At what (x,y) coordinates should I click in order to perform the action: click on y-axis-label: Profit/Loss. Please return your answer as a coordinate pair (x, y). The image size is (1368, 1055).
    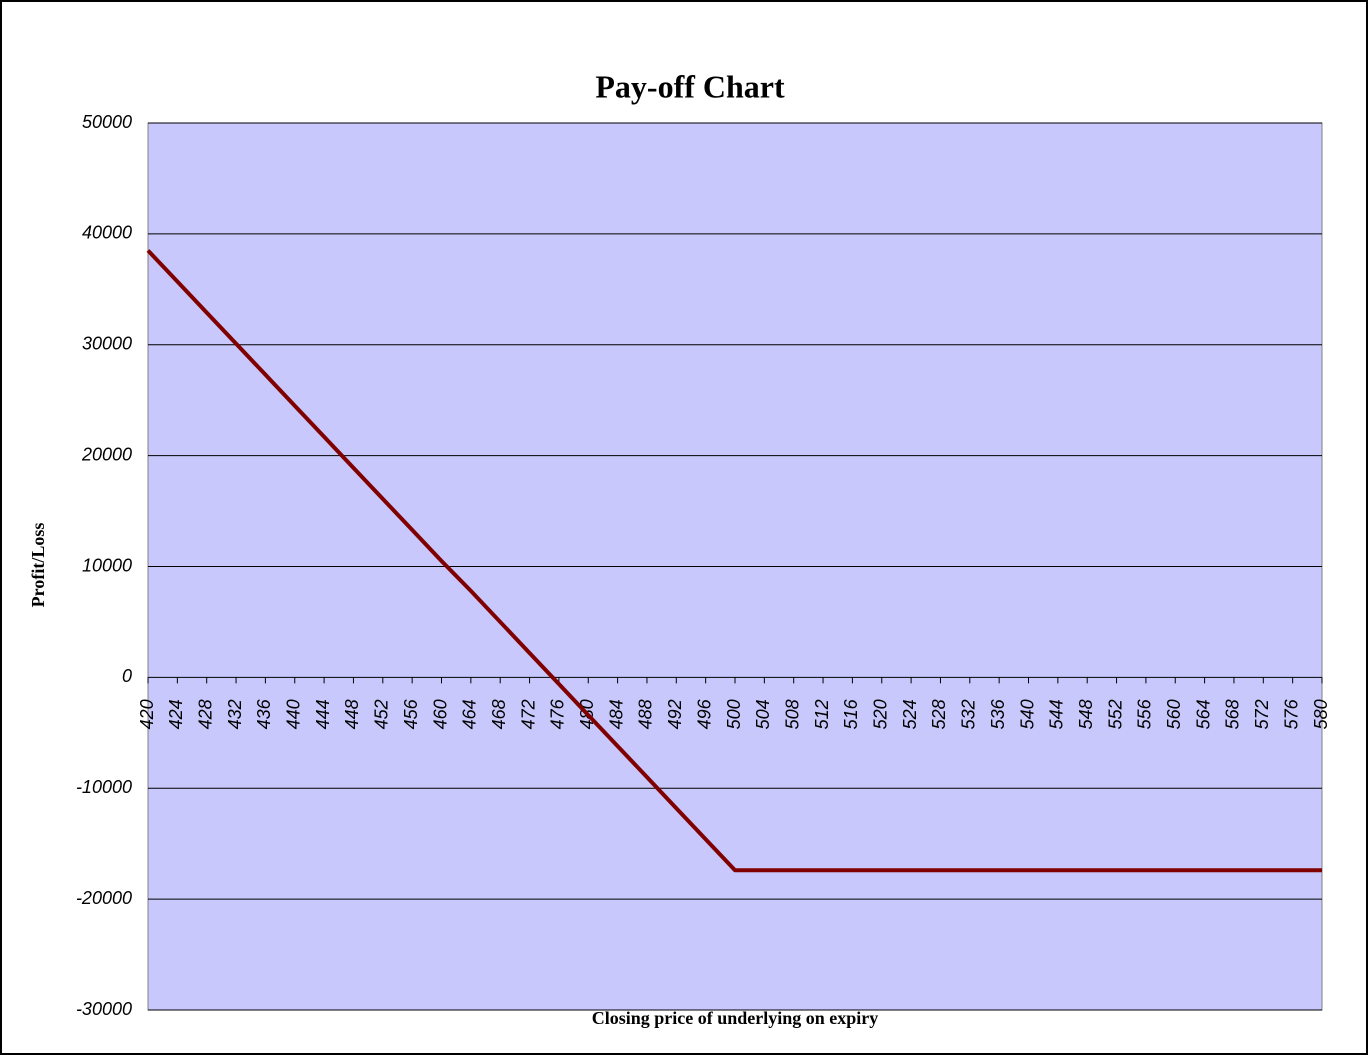
    Looking at the image, I should click on (38, 565).